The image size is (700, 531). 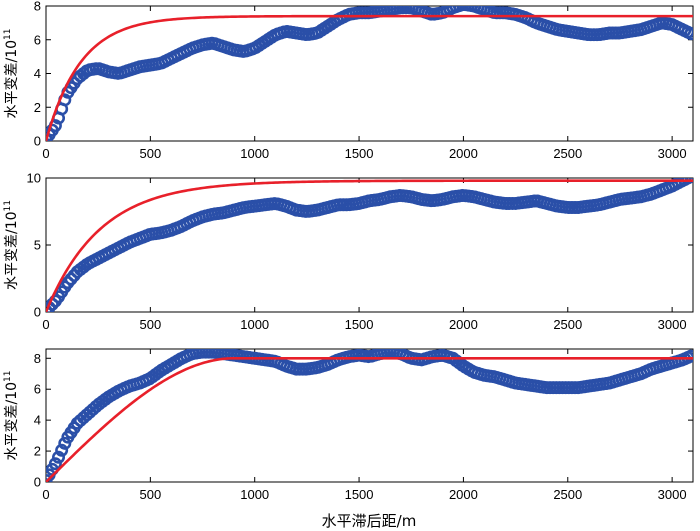 What do you see at coordinates (37, 245) in the screenshot?
I see `y-tick-label: 5` at bounding box center [37, 245].